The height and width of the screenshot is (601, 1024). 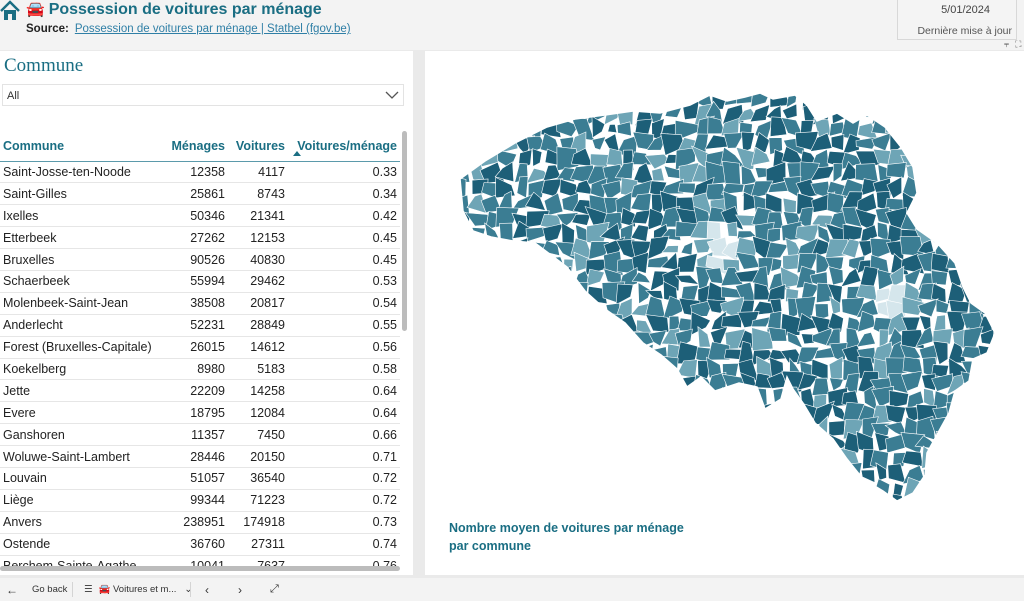 I want to click on focus-mode-icon: ⛶, so click(x=1018, y=44).